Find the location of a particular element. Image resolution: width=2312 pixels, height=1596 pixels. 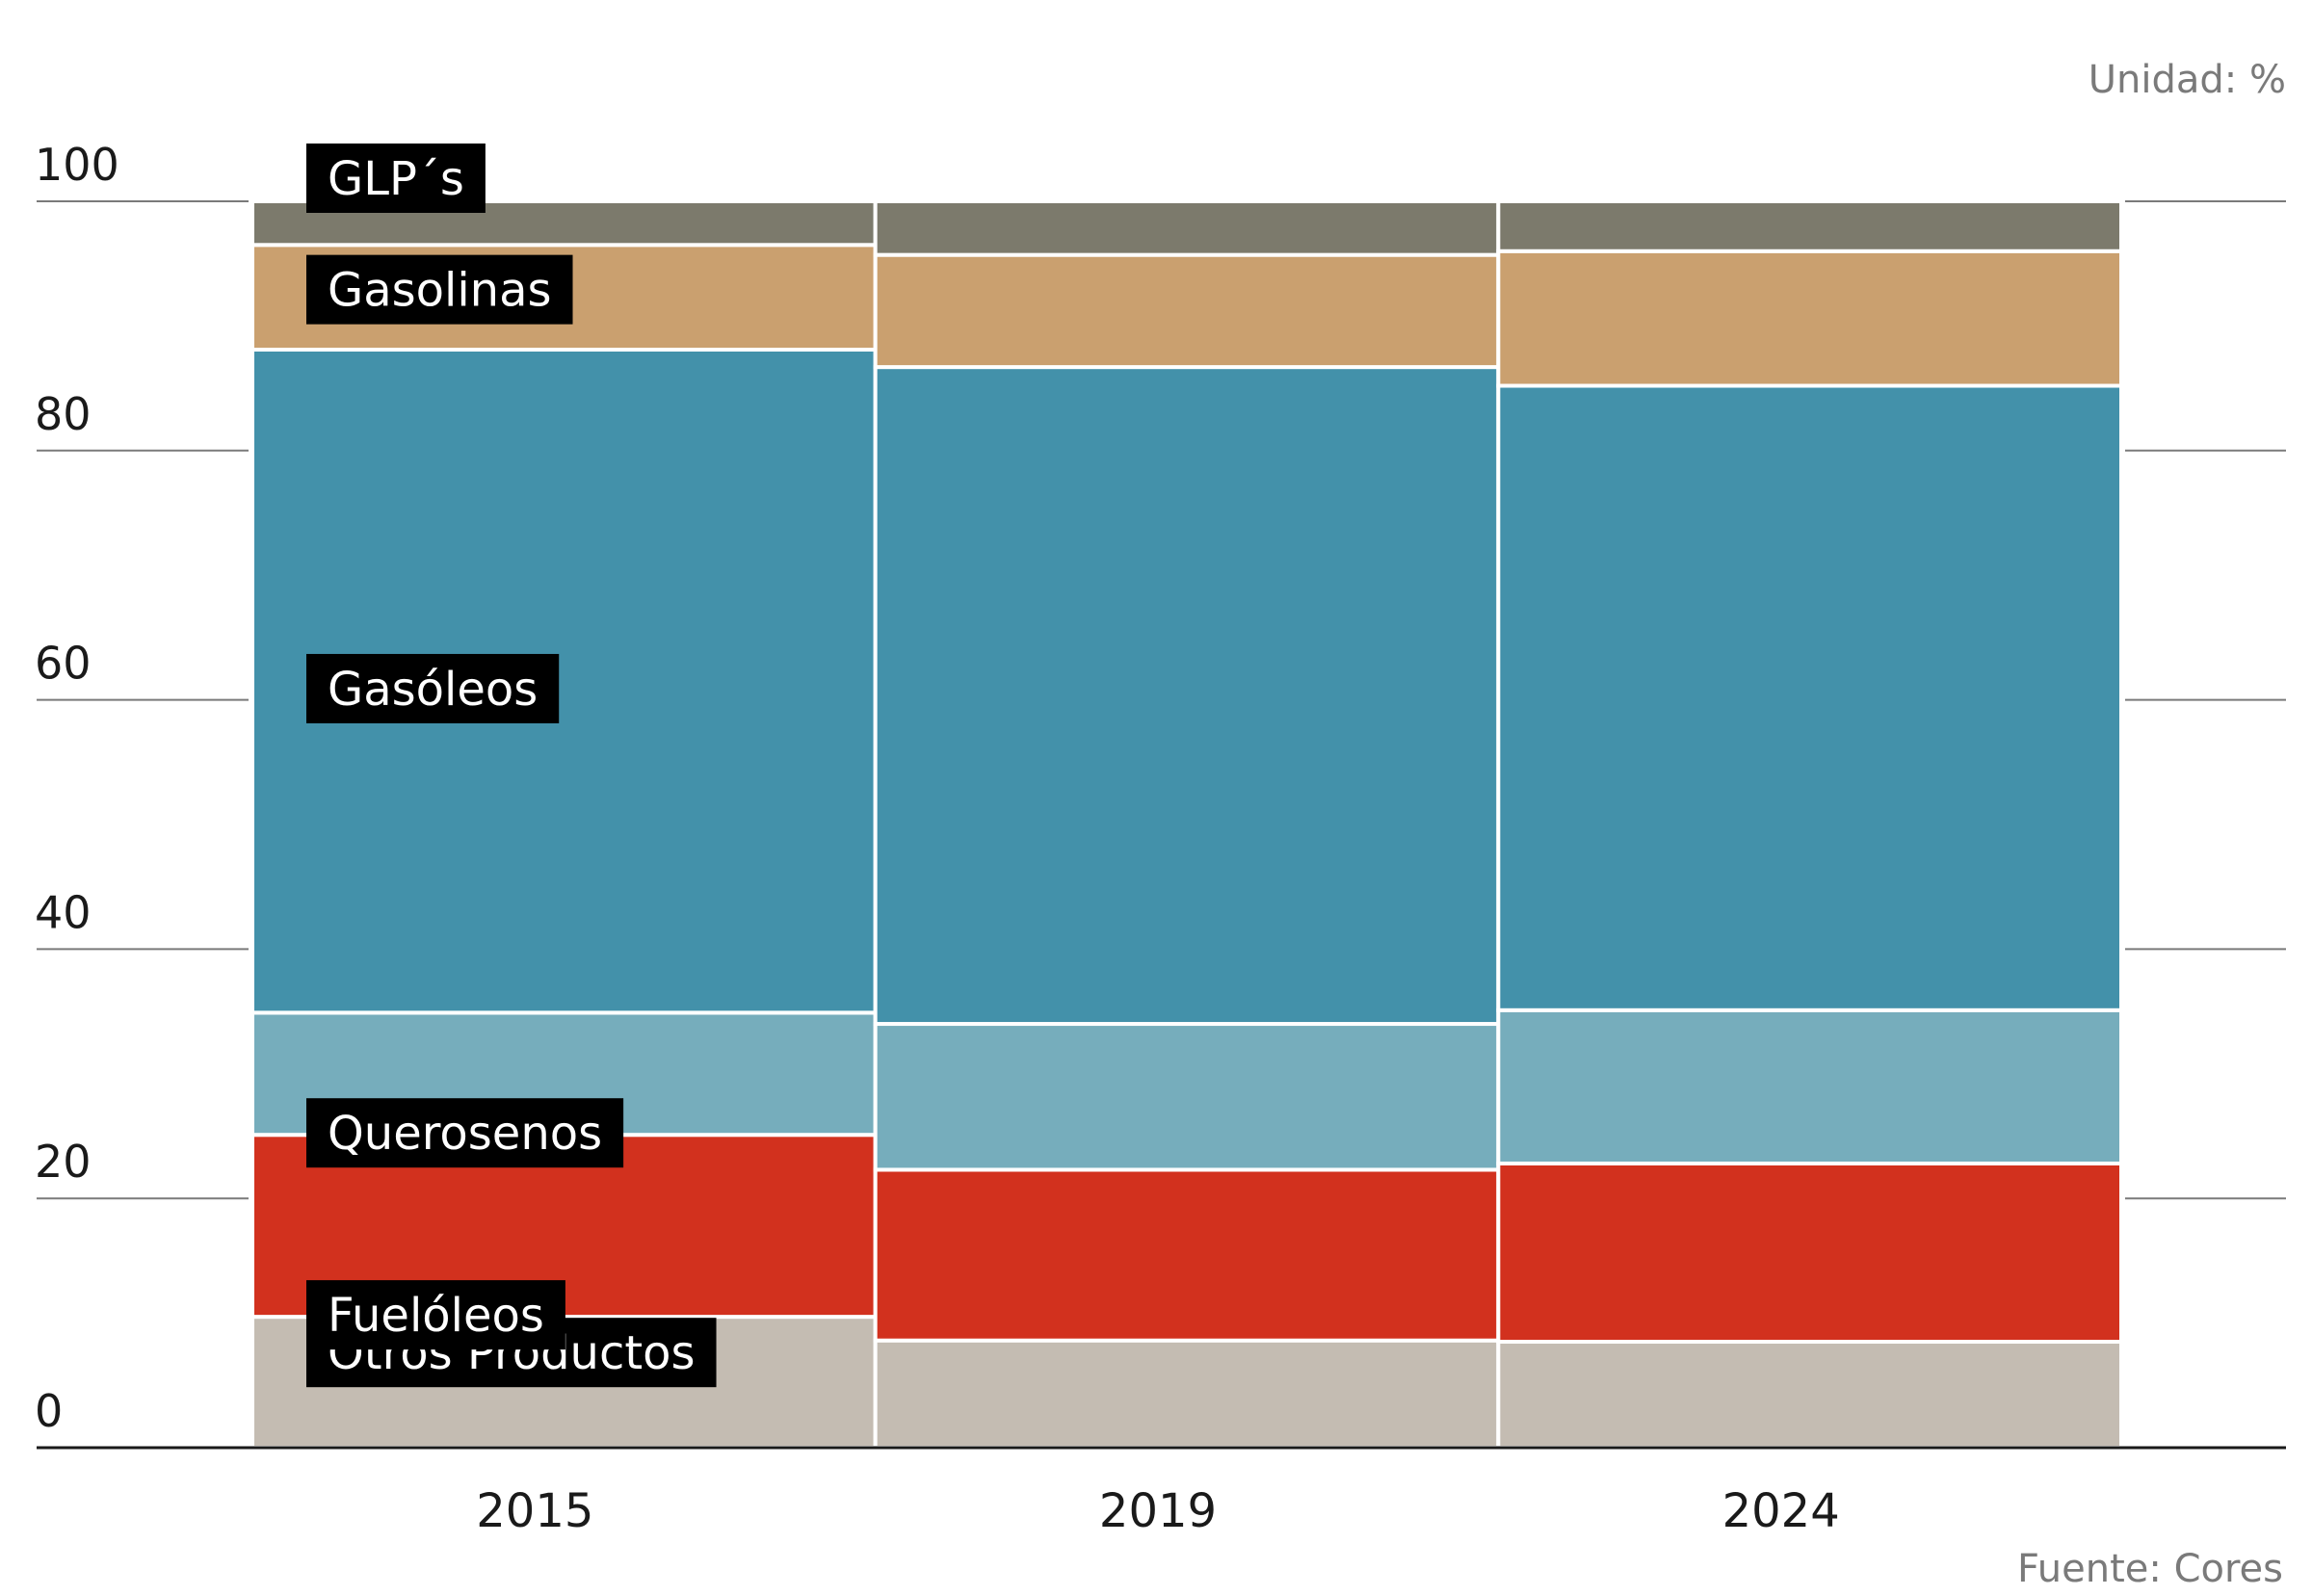

series-label-text-3: Gasóleos is located at coordinates (433, 690).